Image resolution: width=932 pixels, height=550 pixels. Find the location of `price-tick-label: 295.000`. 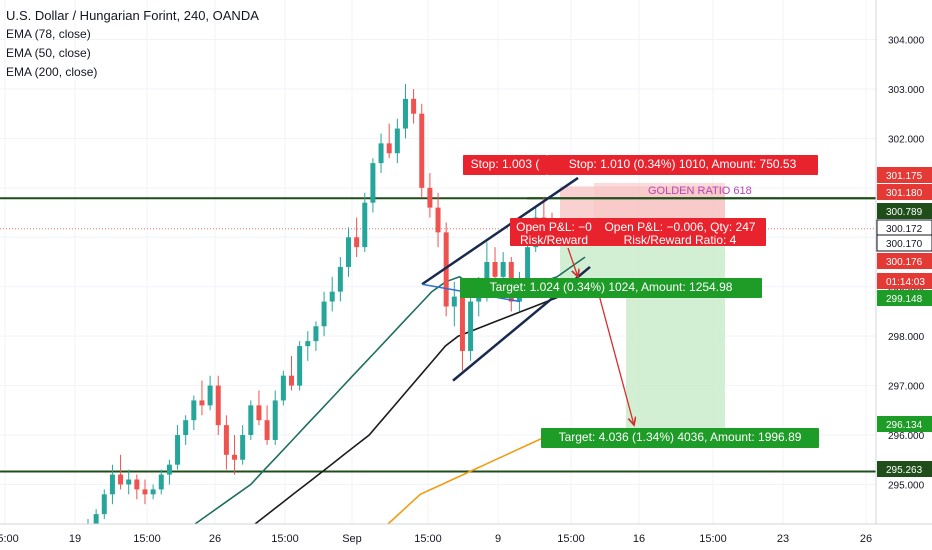

price-tick-label: 295.000 is located at coordinates (906, 485).